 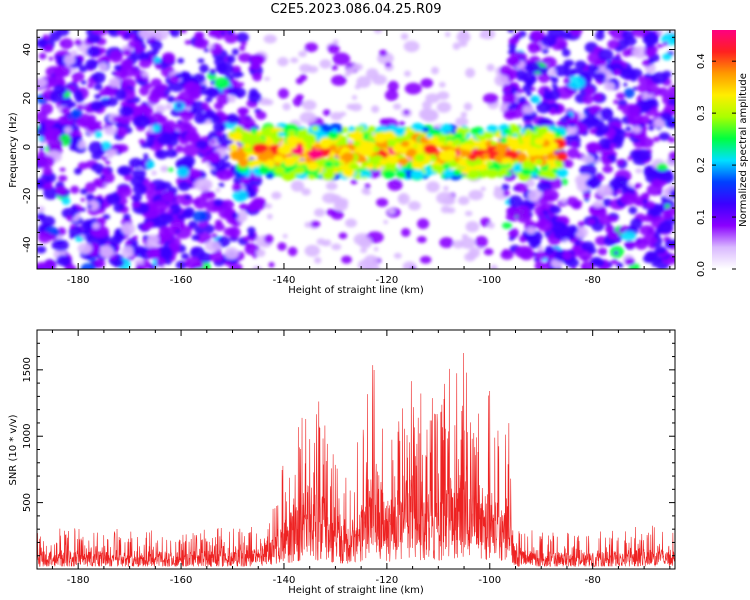 What do you see at coordinates (724, 149) in the screenshot?
I see `colorbar-gradient` at bounding box center [724, 149].